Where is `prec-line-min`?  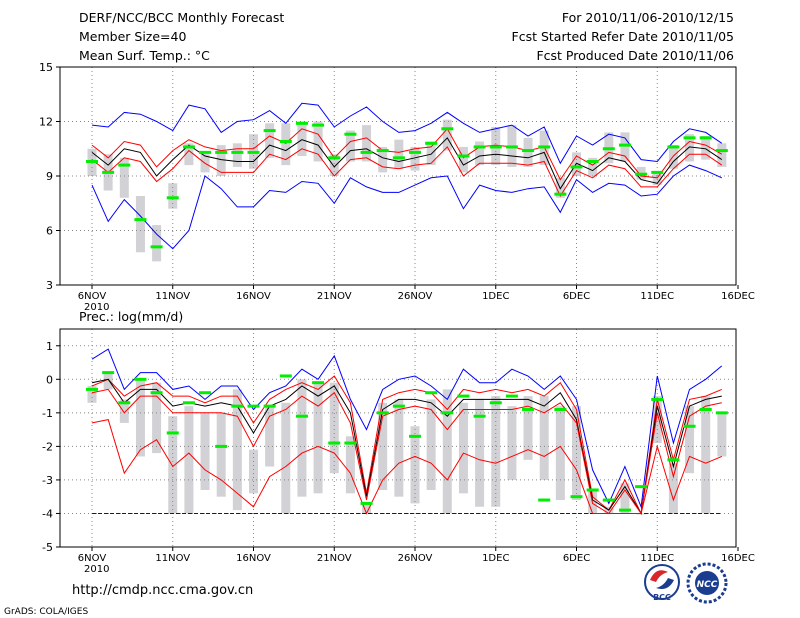
prec-line-min is located at coordinates (406, 467).